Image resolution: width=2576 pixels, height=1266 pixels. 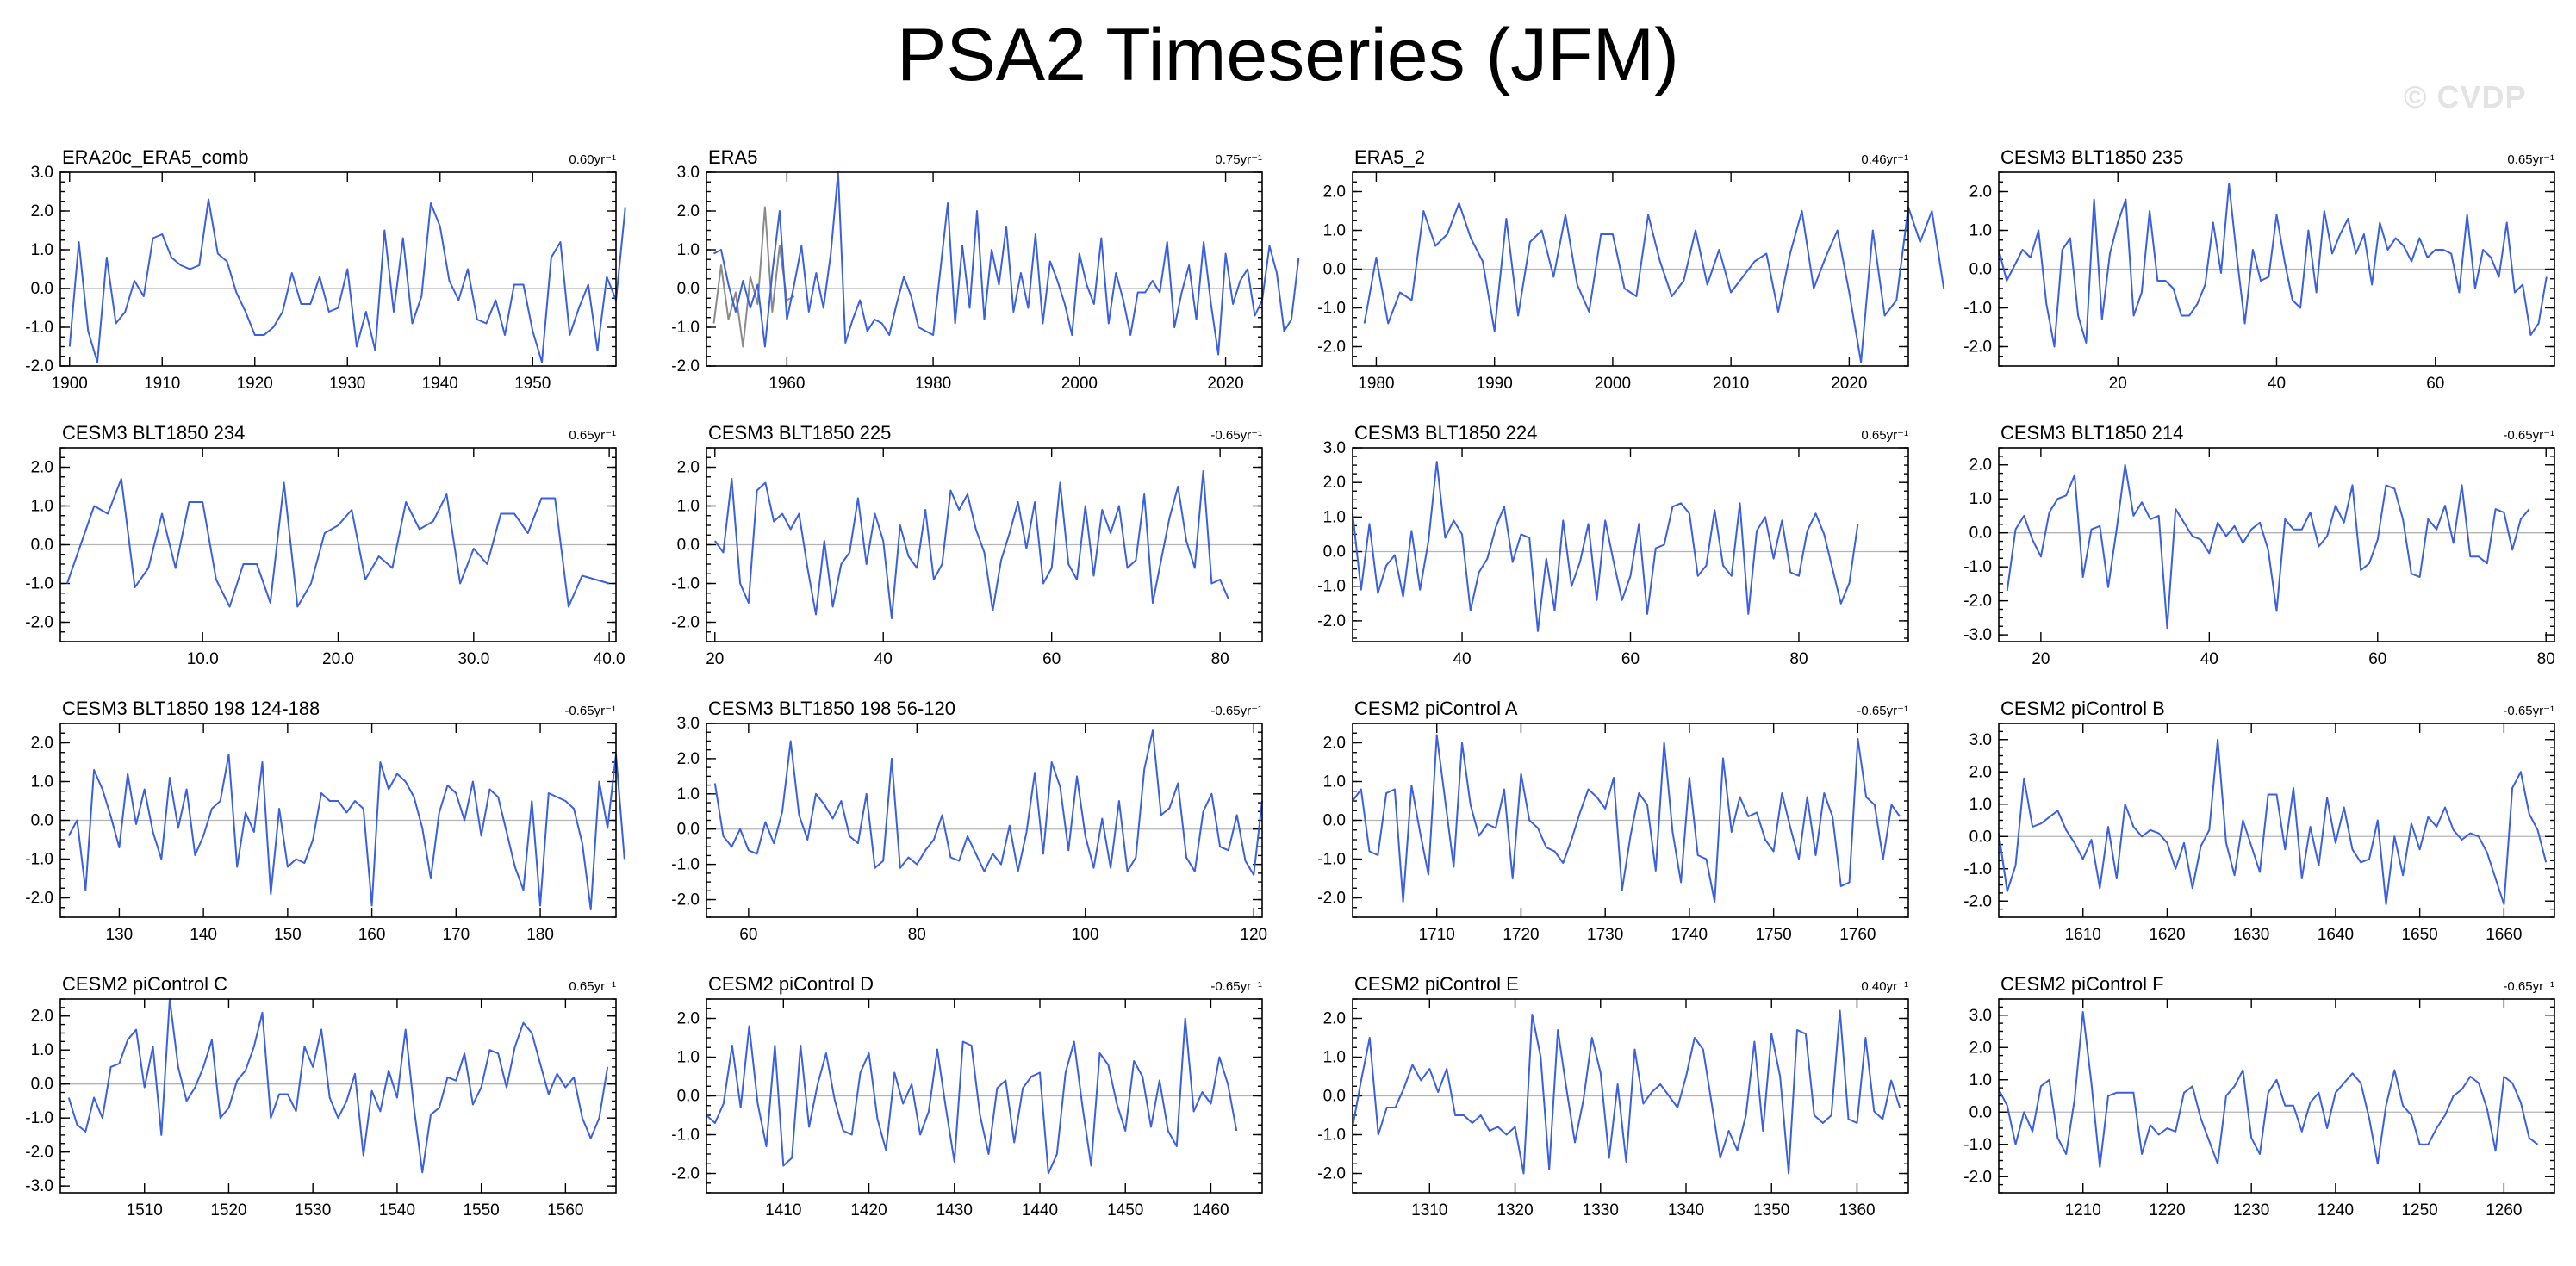 What do you see at coordinates (754, 277) in the screenshot?
I see `comparison-series-line` at bounding box center [754, 277].